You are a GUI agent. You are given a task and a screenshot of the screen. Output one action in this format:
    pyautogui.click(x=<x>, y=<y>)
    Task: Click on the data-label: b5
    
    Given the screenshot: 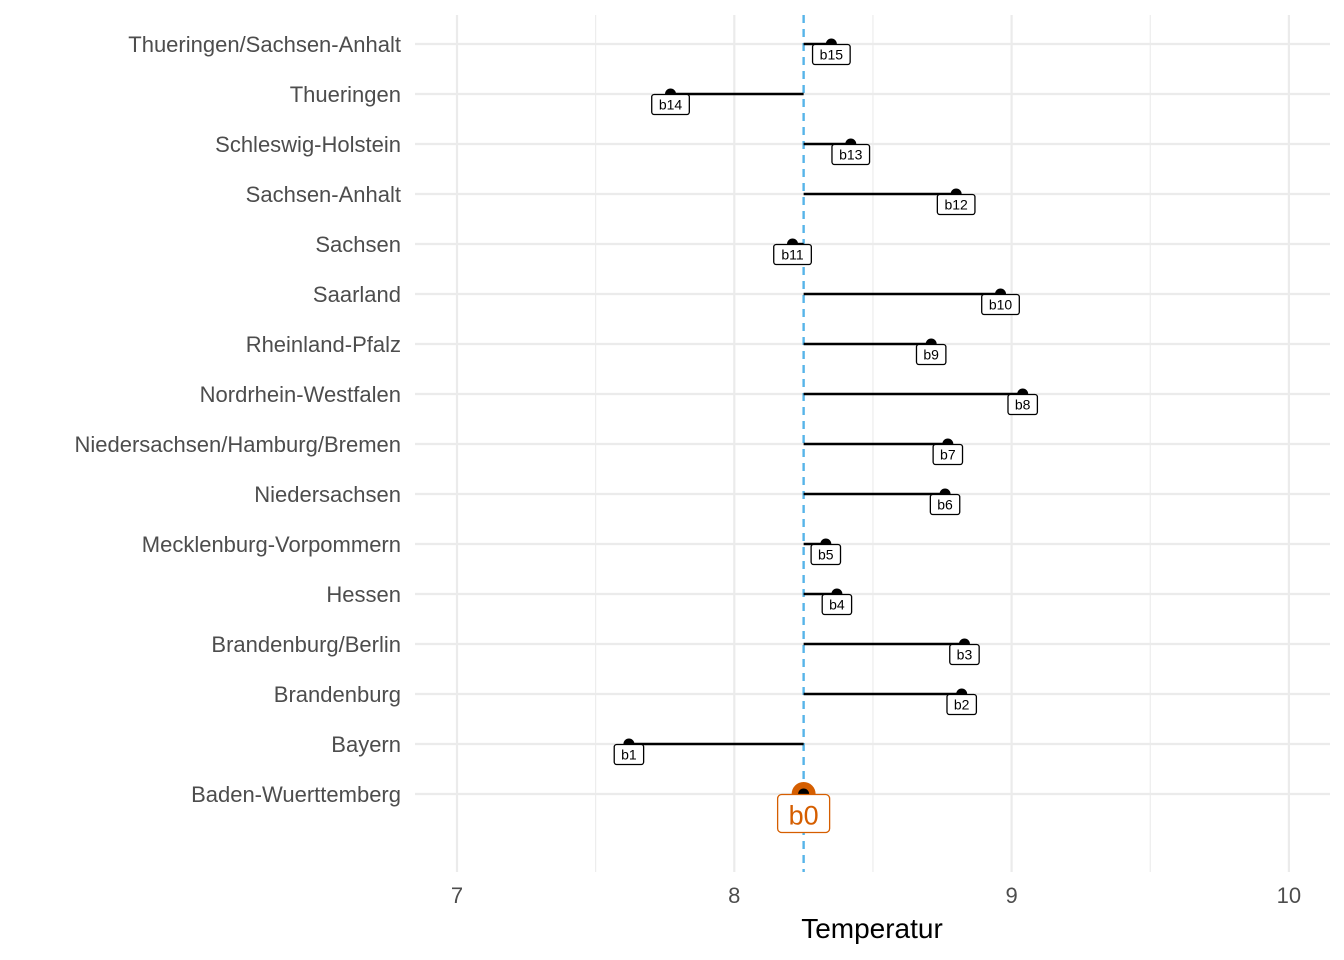 What is the action you would take?
    pyautogui.click(x=826, y=555)
    